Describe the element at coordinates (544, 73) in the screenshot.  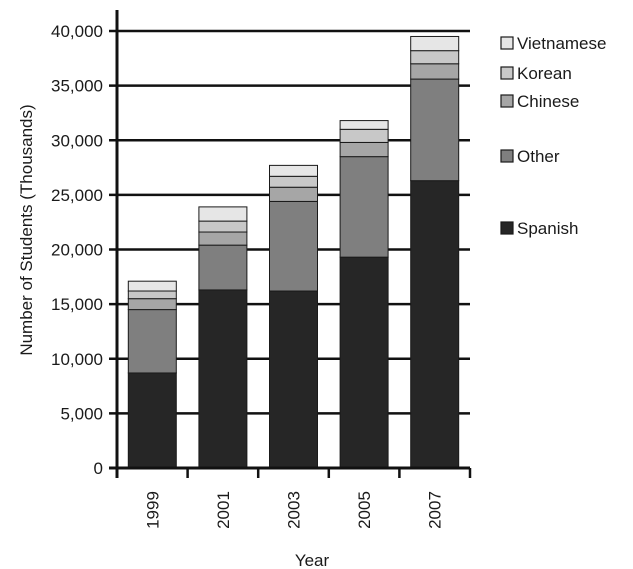
I see `legend-label-korean: Korean` at that location.